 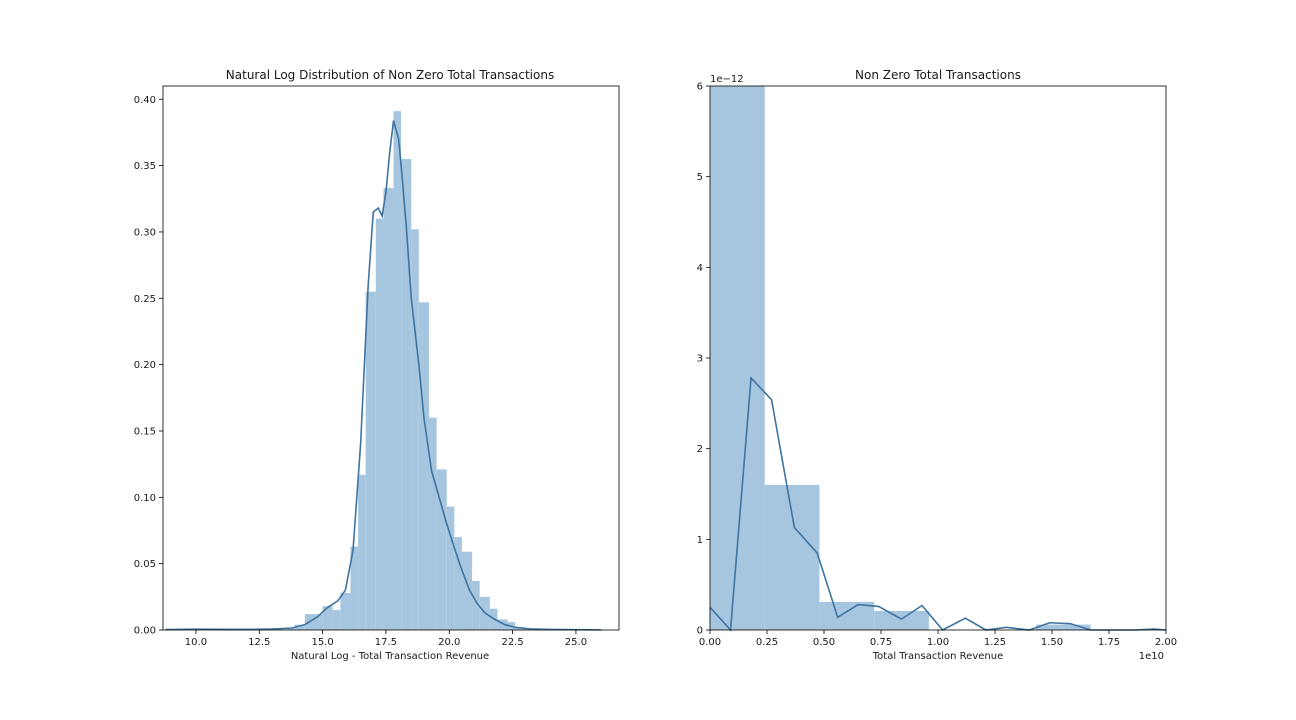 I want to click on x-tick-label: 0.50, so click(x=824, y=642).